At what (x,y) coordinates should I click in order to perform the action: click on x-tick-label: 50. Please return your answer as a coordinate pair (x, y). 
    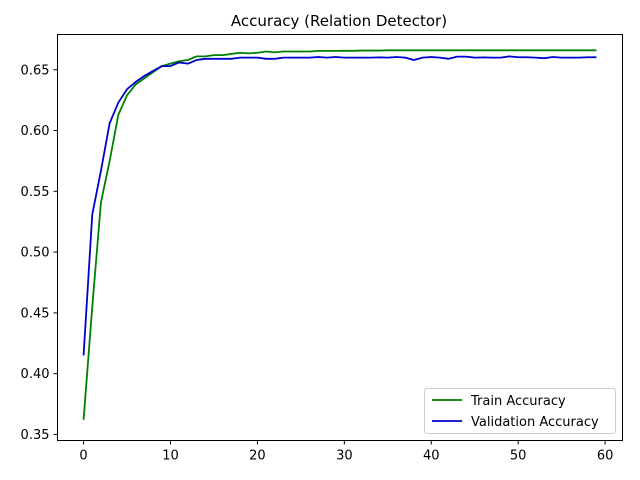
    Looking at the image, I should click on (518, 456).